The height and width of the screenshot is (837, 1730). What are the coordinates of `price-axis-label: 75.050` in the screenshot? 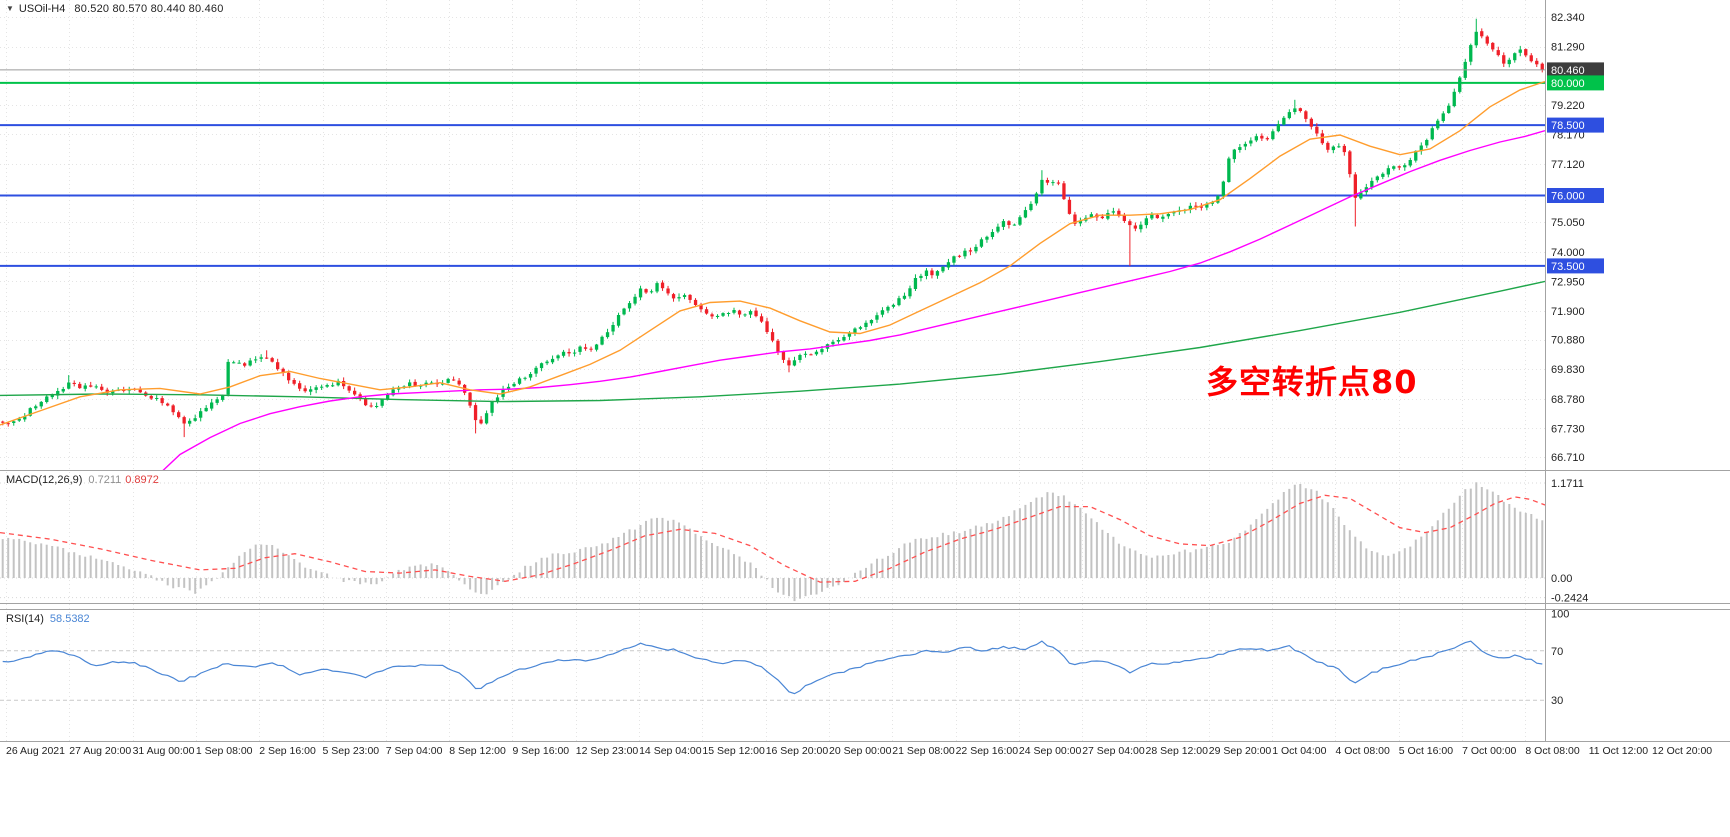 It's located at (1568, 223).